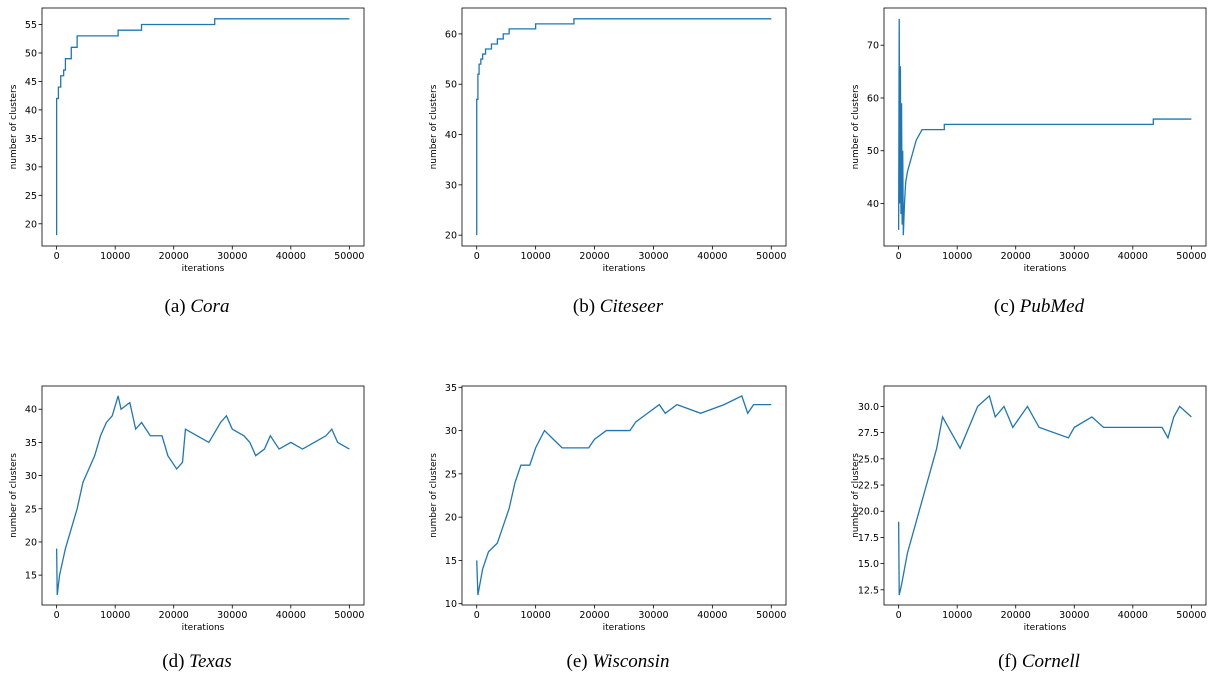  What do you see at coordinates (584, 306) in the screenshot?
I see `caption-label: (b)` at bounding box center [584, 306].